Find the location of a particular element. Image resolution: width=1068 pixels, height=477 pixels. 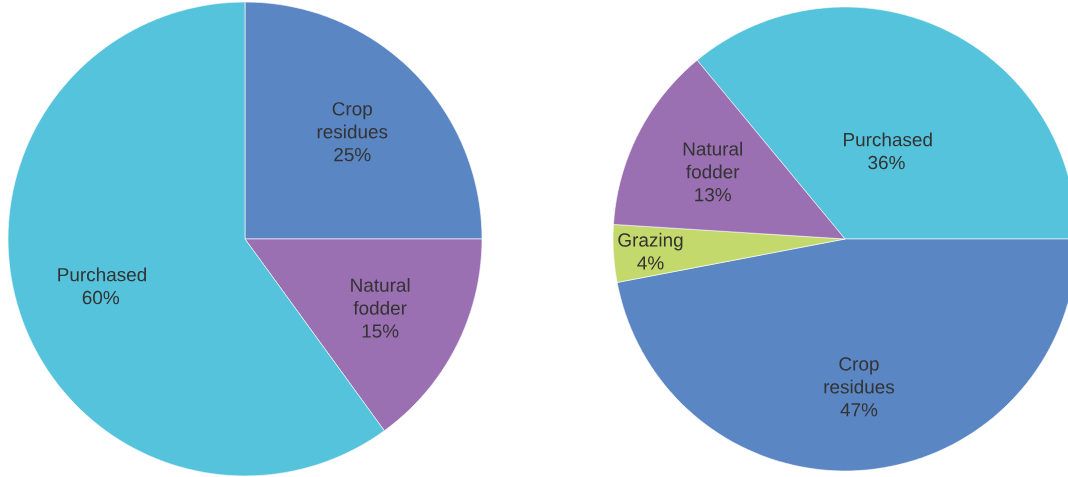

slice-label: Grazing is located at coordinates (650, 241).